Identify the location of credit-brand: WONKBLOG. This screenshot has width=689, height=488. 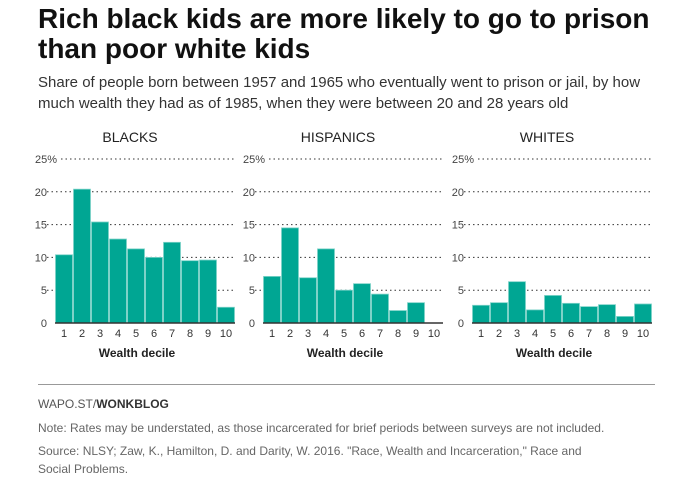
(132, 404).